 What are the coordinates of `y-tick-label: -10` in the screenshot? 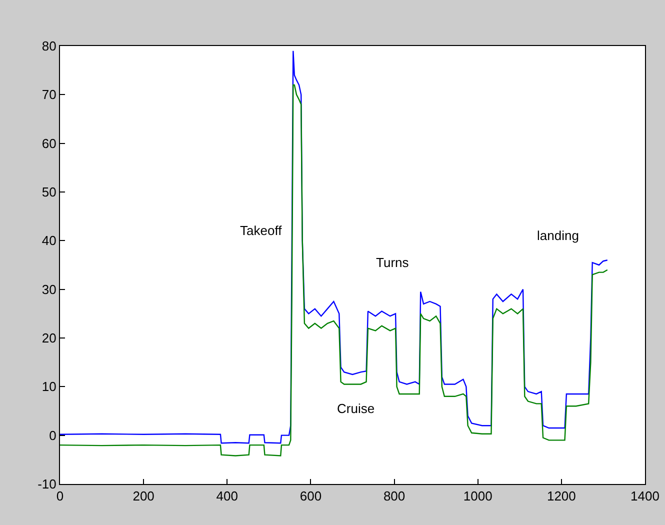 It's located at (47, 484).